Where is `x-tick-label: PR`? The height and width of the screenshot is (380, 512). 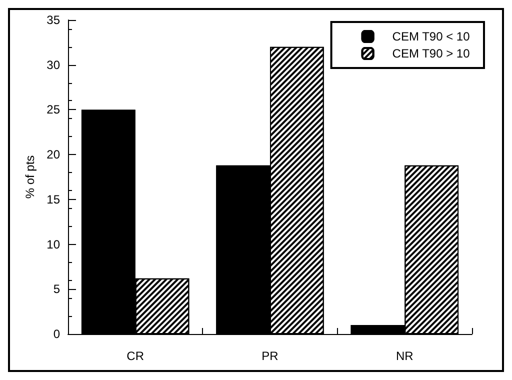
x-tick-label: PR is located at coordinates (270, 356).